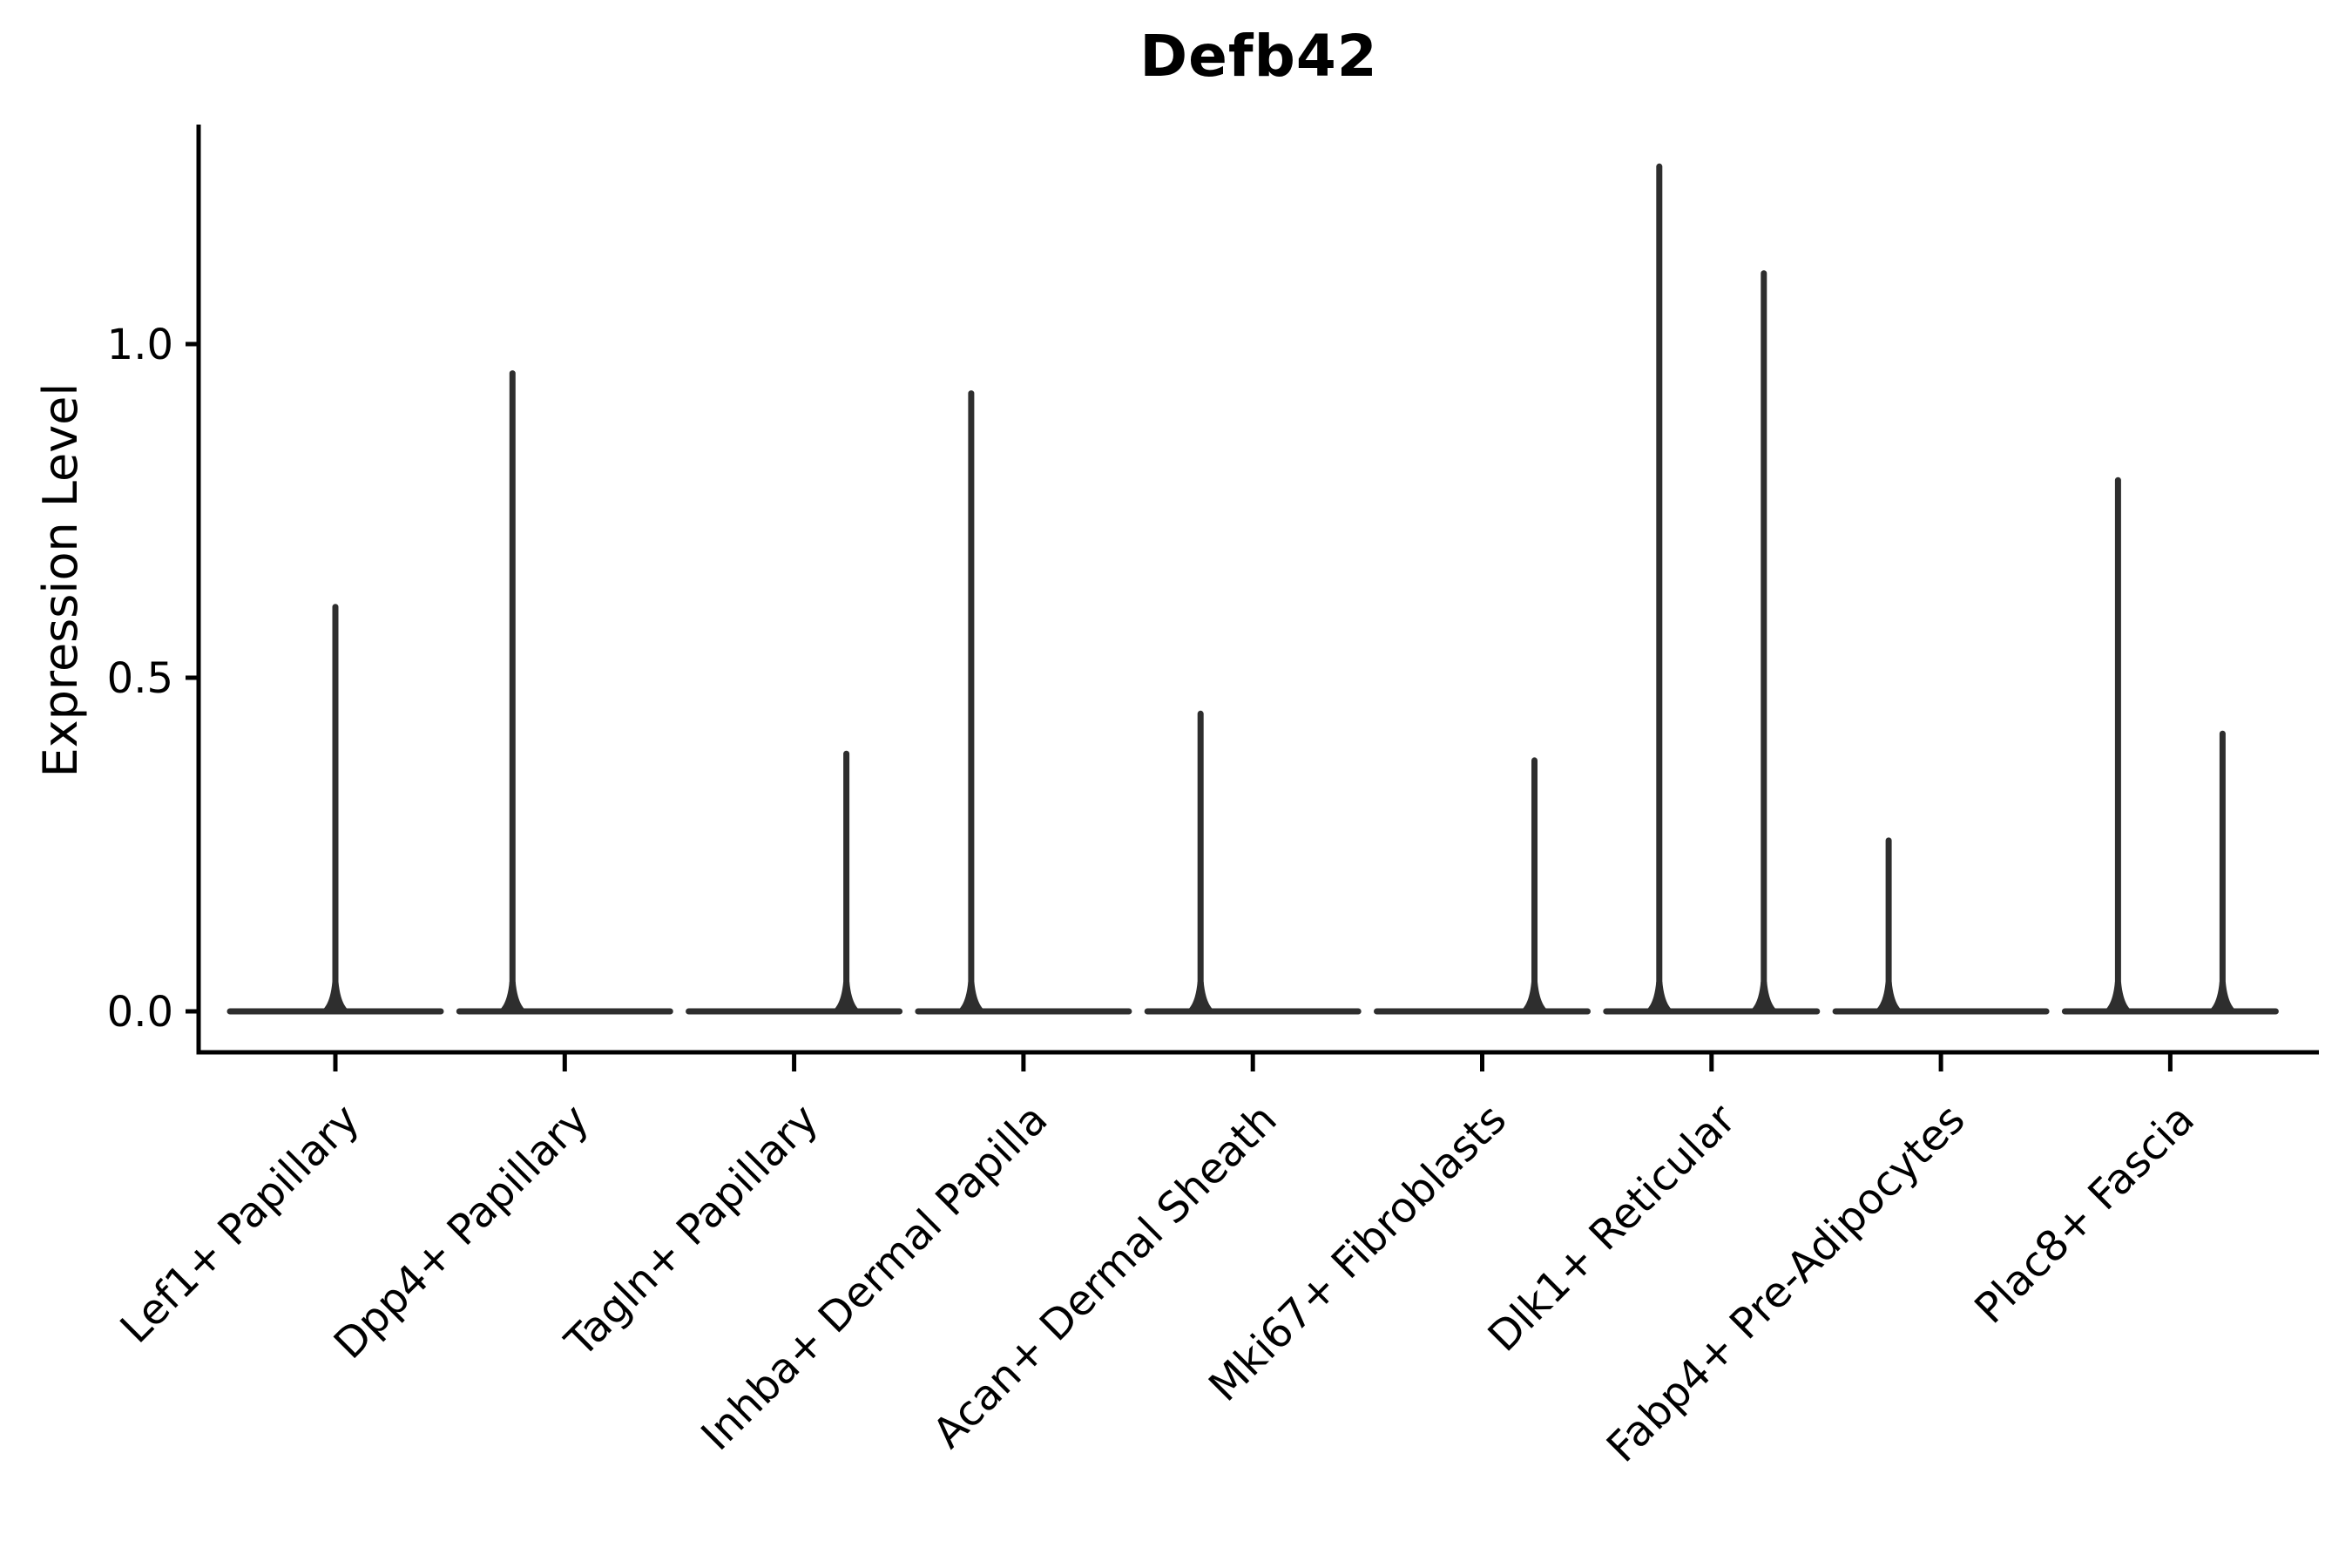  What do you see at coordinates (140, 345) in the screenshot?
I see `y-tick-label: 1.0` at bounding box center [140, 345].